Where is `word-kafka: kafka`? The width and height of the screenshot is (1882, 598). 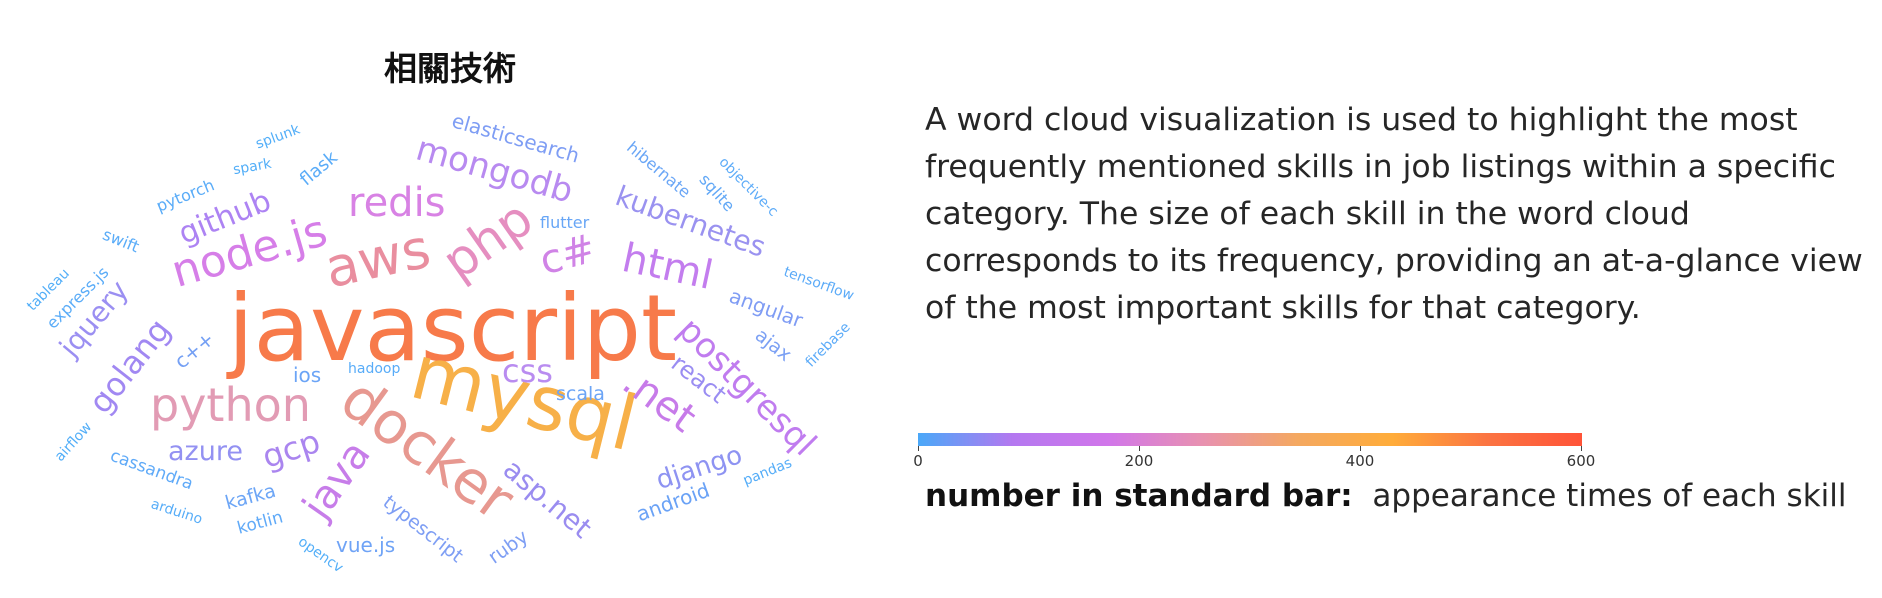
word-kafka: kafka is located at coordinates (250, 497).